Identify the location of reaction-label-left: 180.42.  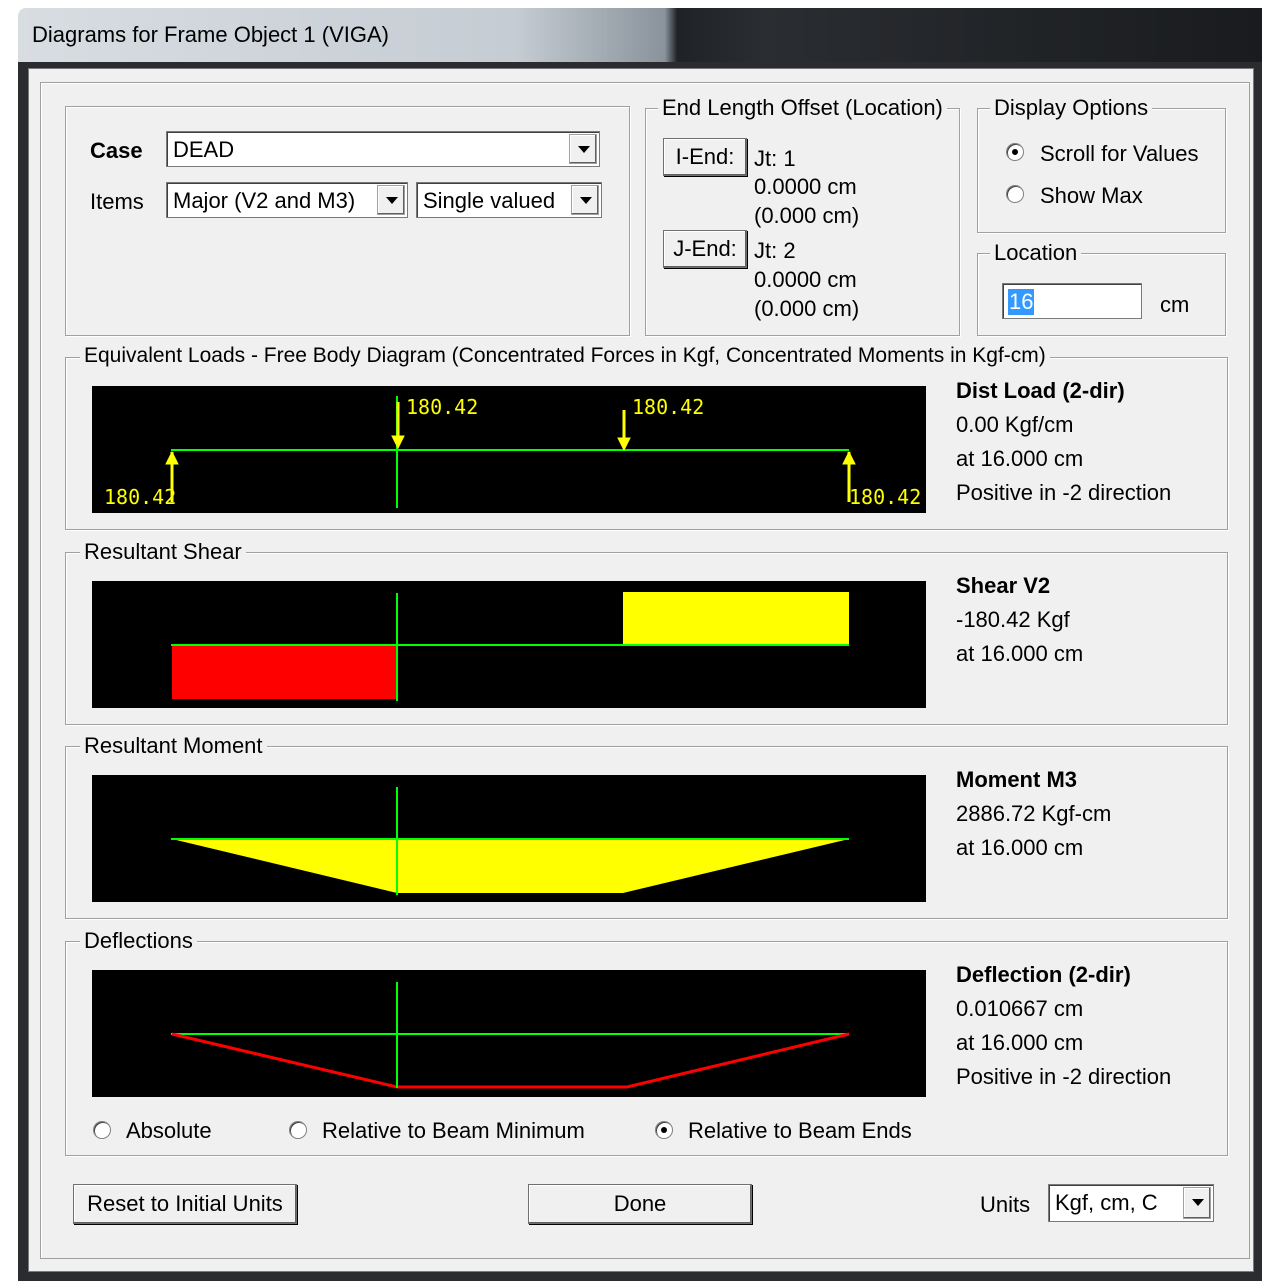
(140, 497).